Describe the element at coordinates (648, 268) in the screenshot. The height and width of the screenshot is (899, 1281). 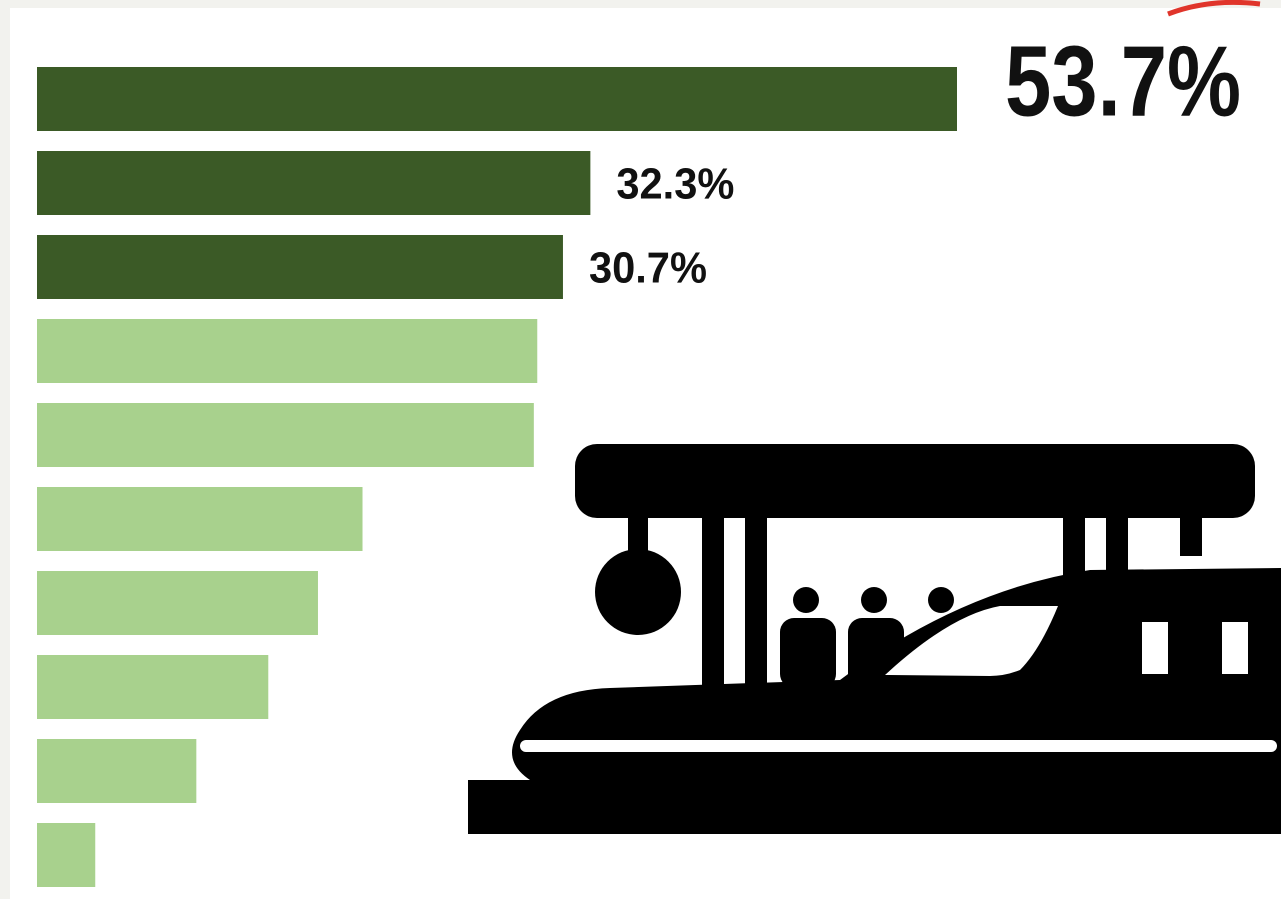
I see `value-label: 30.7%` at that location.